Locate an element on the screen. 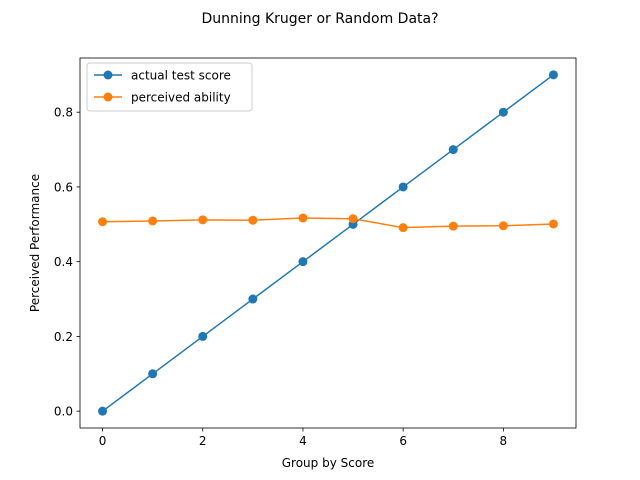 This screenshot has width=640, height=480. x-axis-label: Group by Score is located at coordinates (328, 463).